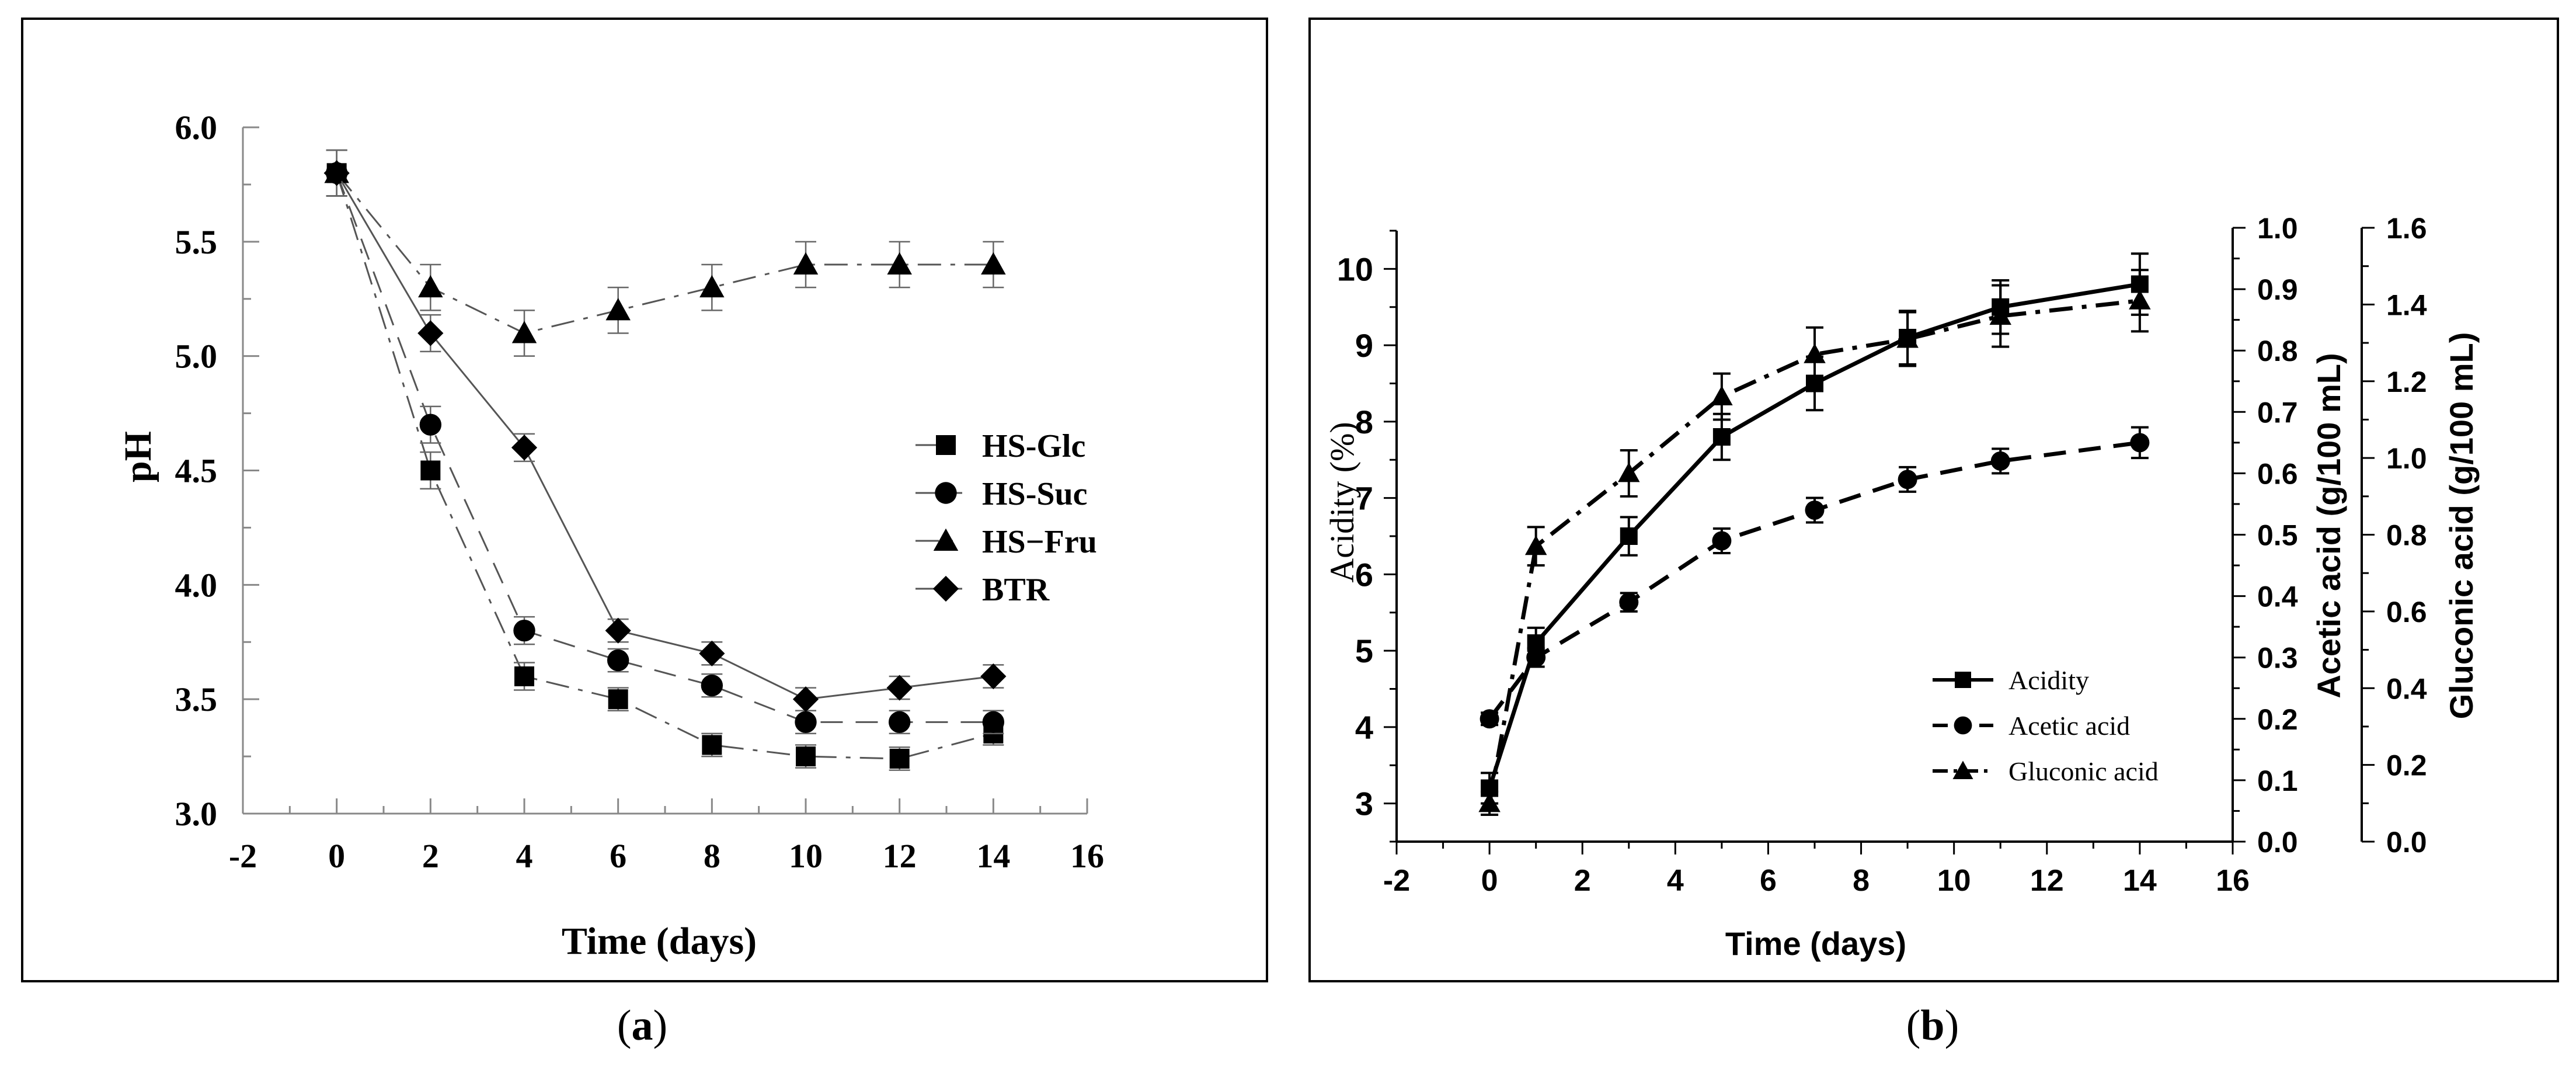 The image size is (2576, 1070). I want to click on y-axis-title: Acidity (%), so click(1342, 502).